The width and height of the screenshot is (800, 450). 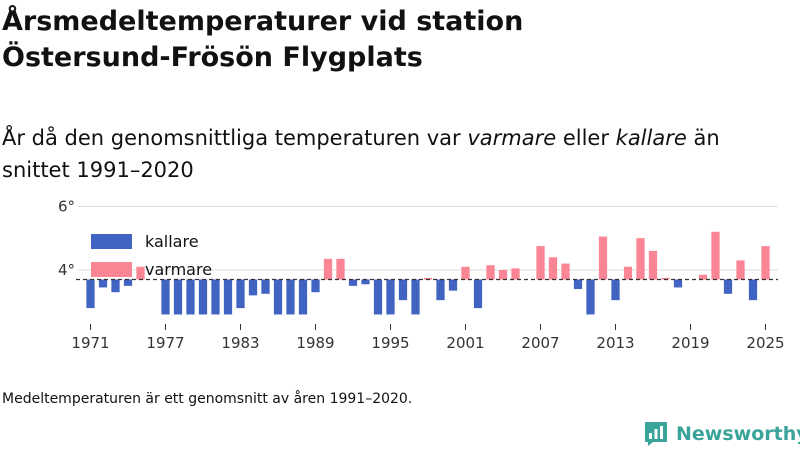 What do you see at coordinates (678, 283) in the screenshot?
I see `bar-2018` at bounding box center [678, 283].